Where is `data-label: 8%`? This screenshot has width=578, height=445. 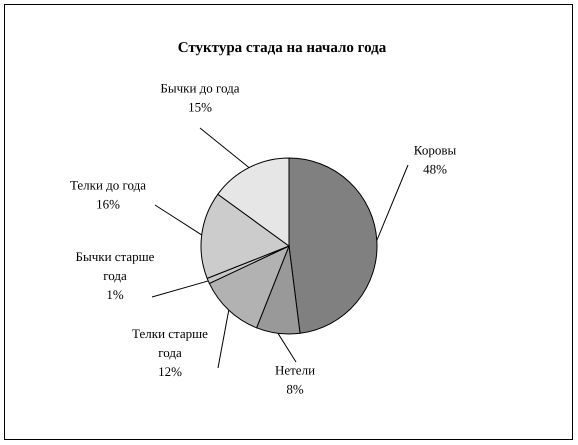
data-label: 8% is located at coordinates (295, 389).